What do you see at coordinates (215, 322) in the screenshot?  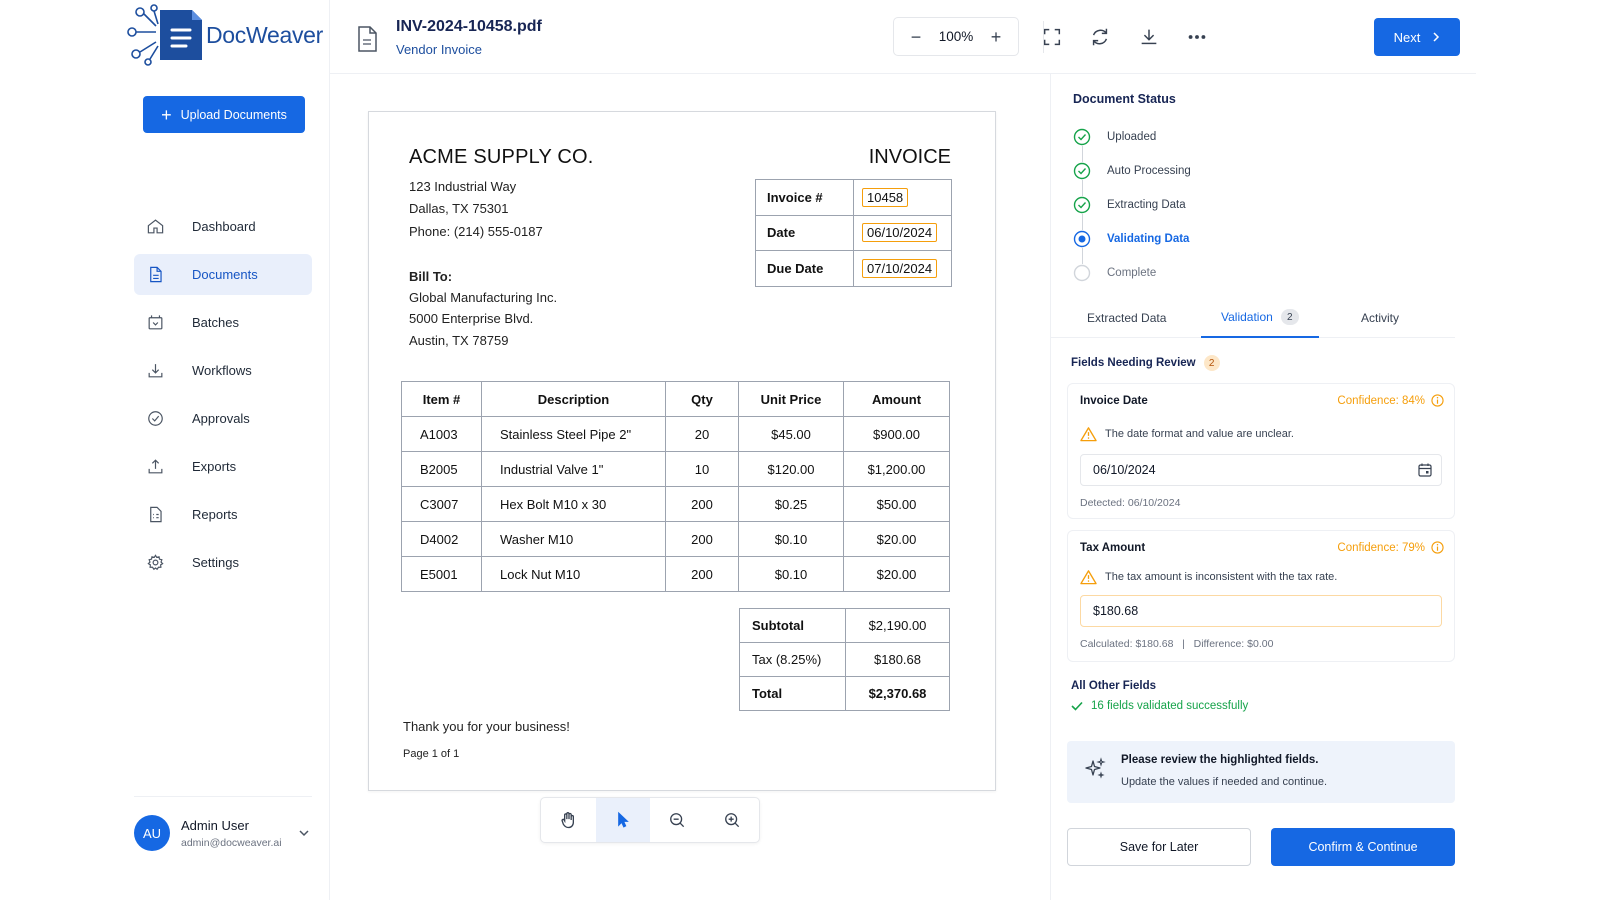 I see `sidebar-item-label: Batches` at bounding box center [215, 322].